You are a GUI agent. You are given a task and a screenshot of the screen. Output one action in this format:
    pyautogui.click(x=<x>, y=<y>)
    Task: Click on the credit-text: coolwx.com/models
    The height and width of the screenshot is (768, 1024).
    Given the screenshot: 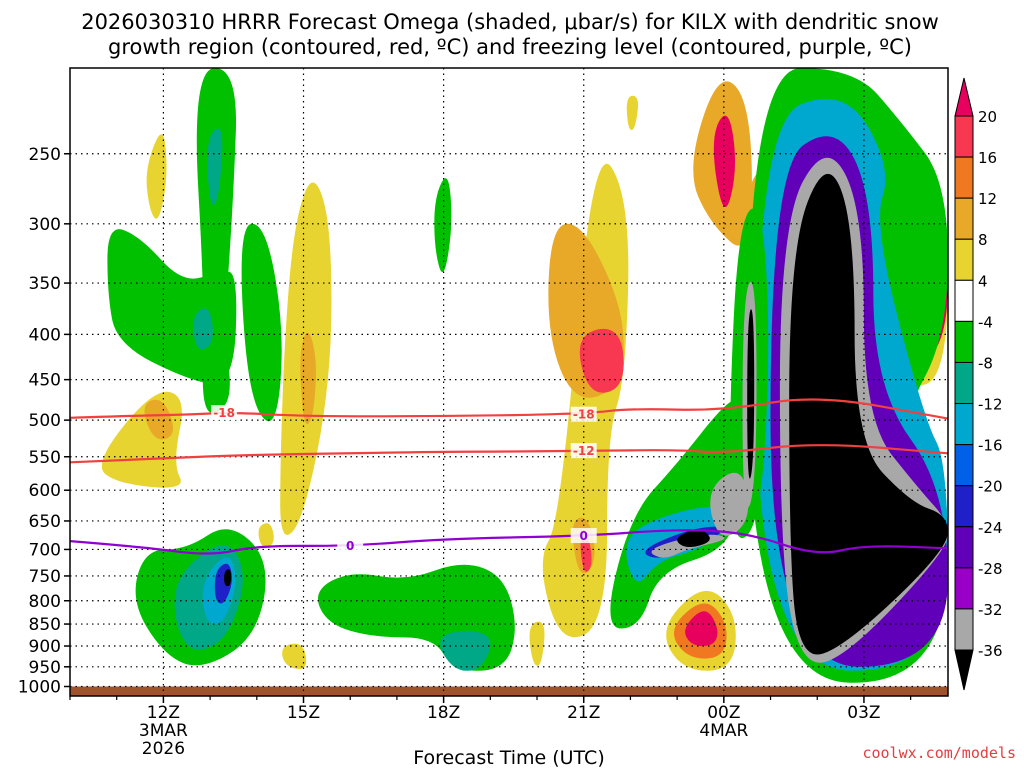 What is the action you would take?
    pyautogui.click(x=939, y=753)
    